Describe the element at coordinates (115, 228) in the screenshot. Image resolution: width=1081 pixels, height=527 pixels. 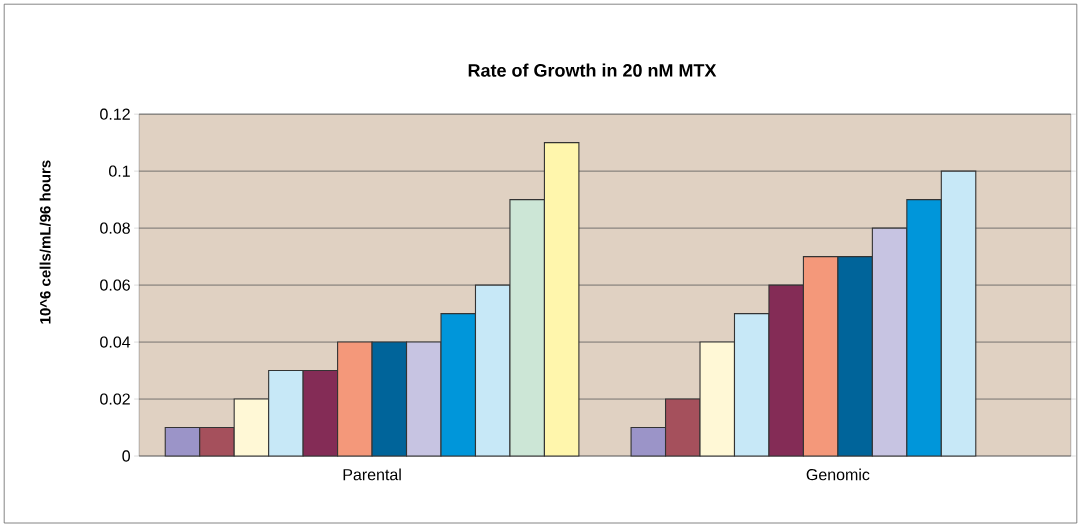
I see `y-tick-label: 0.08` at that location.